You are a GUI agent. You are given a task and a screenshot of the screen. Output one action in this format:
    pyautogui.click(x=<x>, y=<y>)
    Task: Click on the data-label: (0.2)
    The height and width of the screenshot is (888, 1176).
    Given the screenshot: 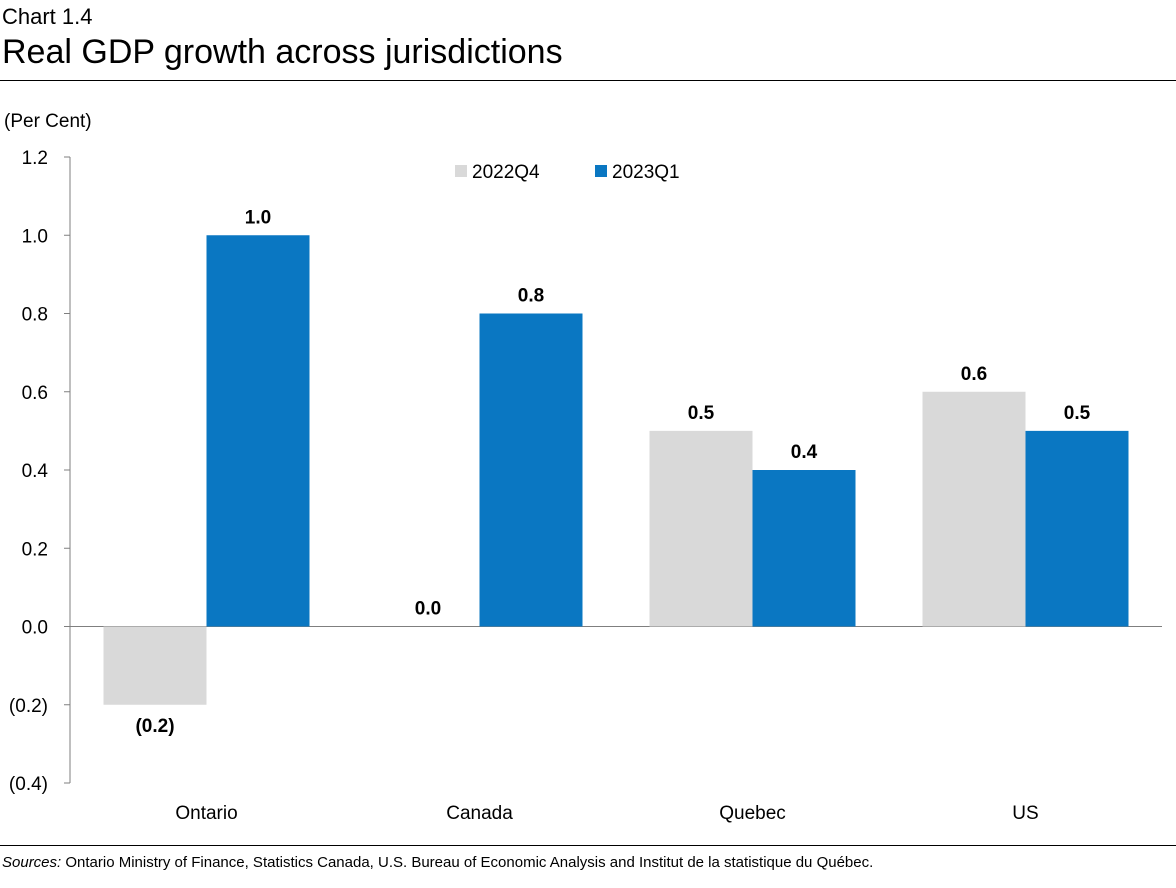 What is the action you would take?
    pyautogui.click(x=154, y=726)
    